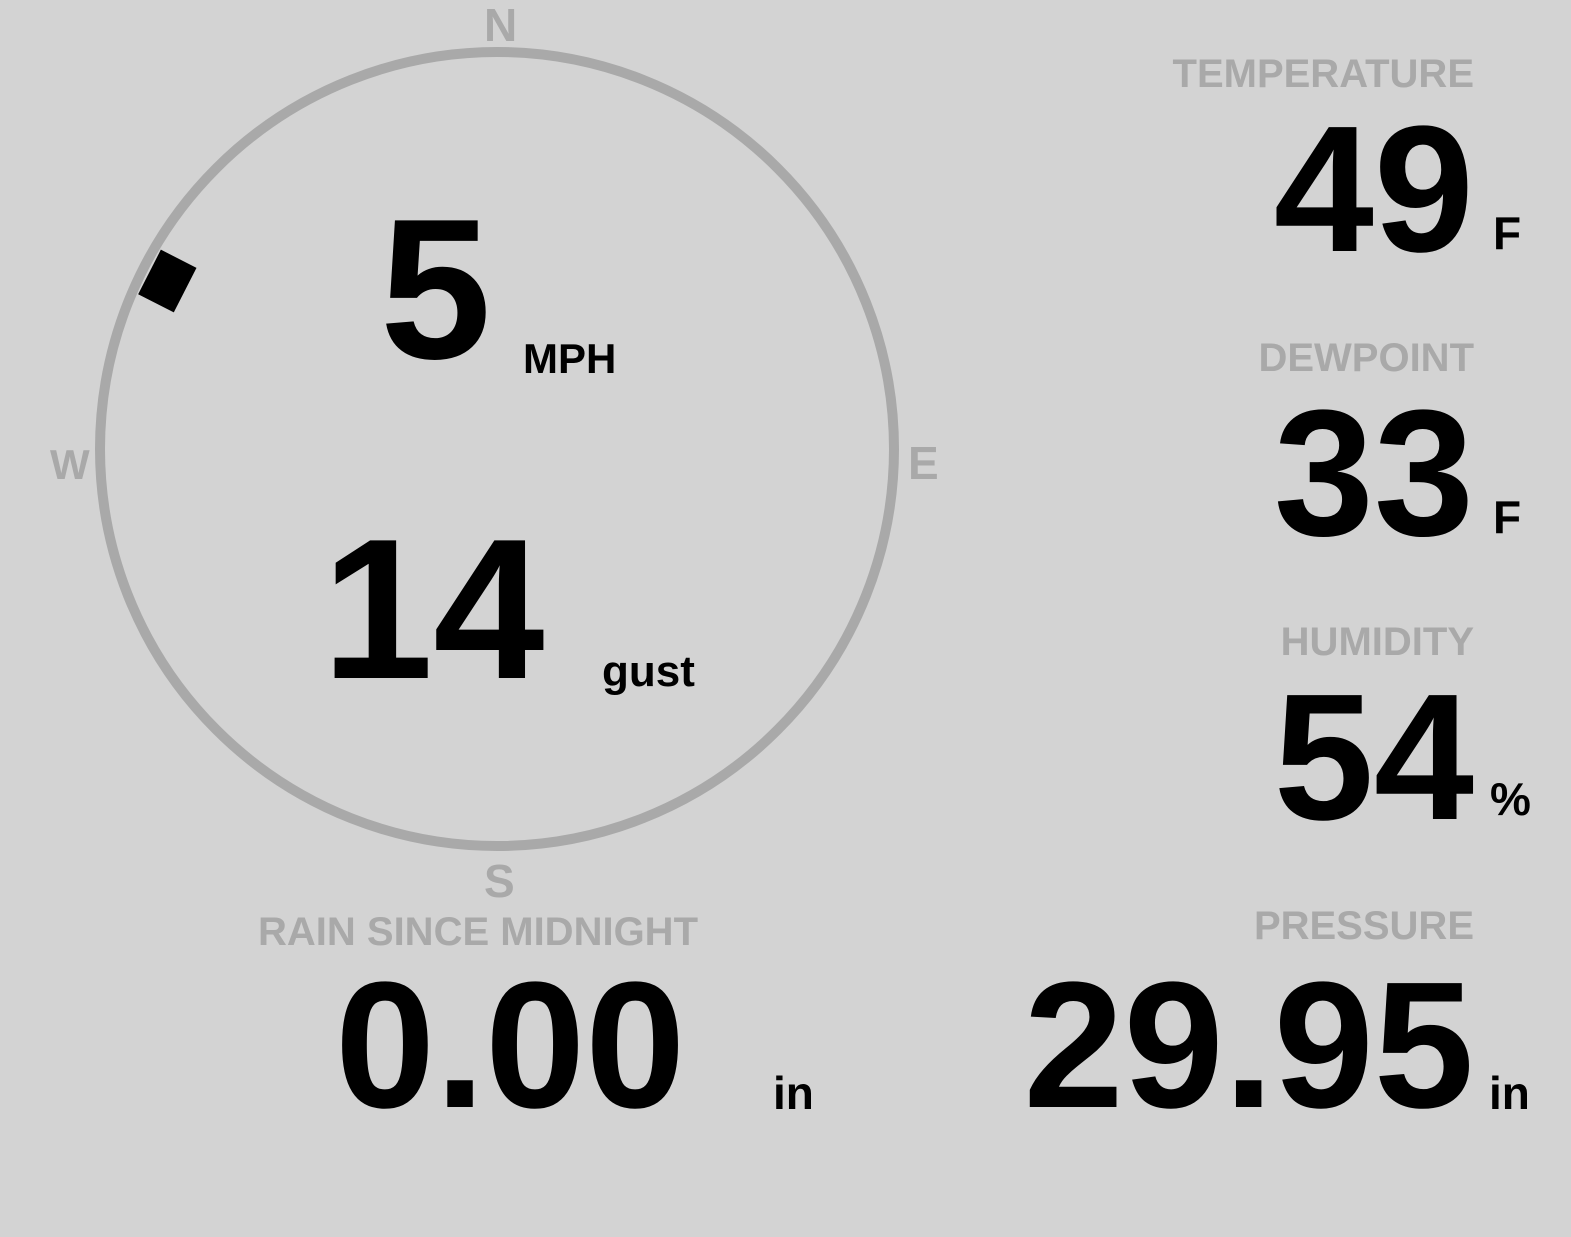  What do you see at coordinates (1373, 757) in the screenshot?
I see `humidity-value: 54` at bounding box center [1373, 757].